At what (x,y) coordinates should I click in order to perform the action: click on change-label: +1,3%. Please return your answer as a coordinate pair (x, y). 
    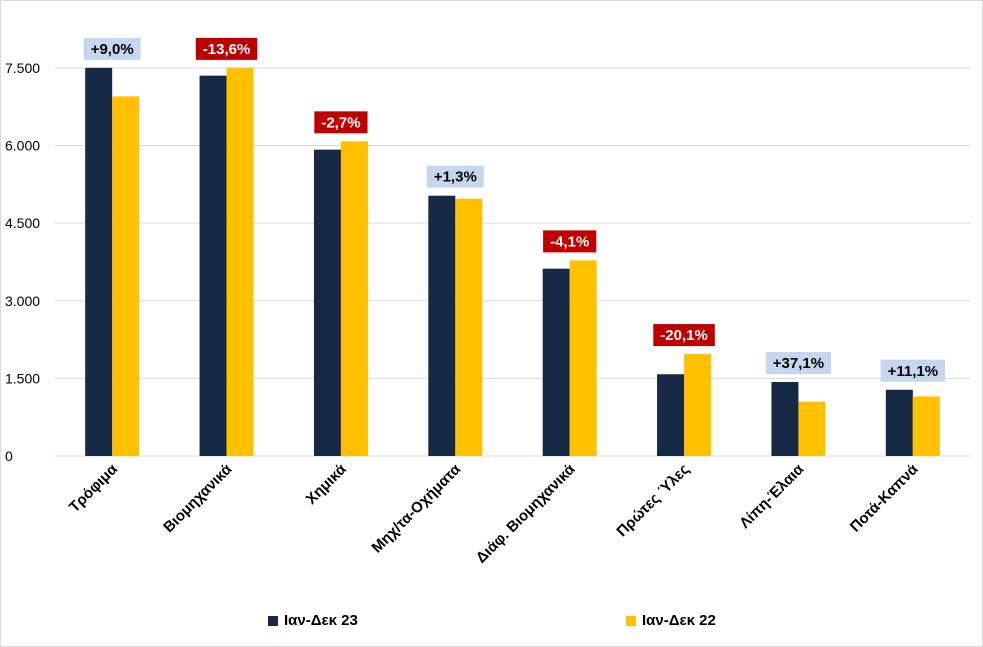
    Looking at the image, I should click on (455, 176).